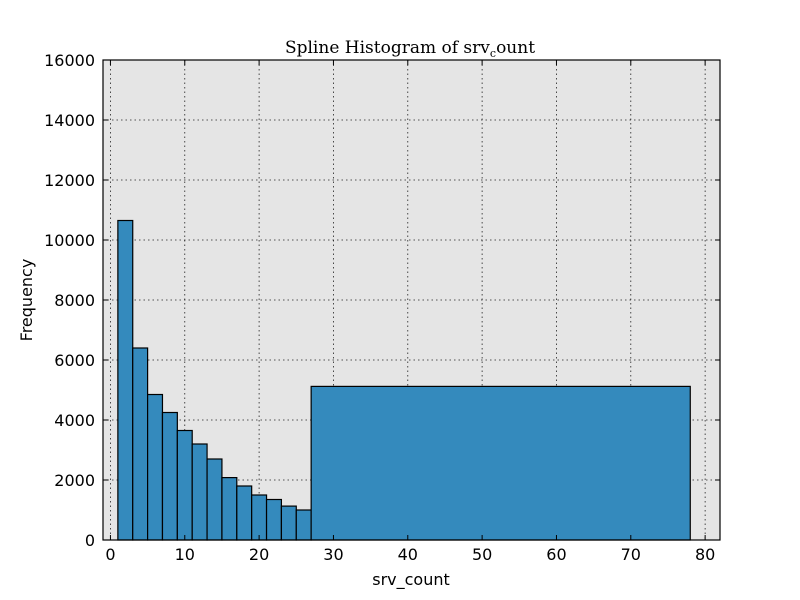 The width and height of the screenshot is (800, 600). What do you see at coordinates (411, 580) in the screenshot?
I see `x-axis-label: srv_count` at bounding box center [411, 580].